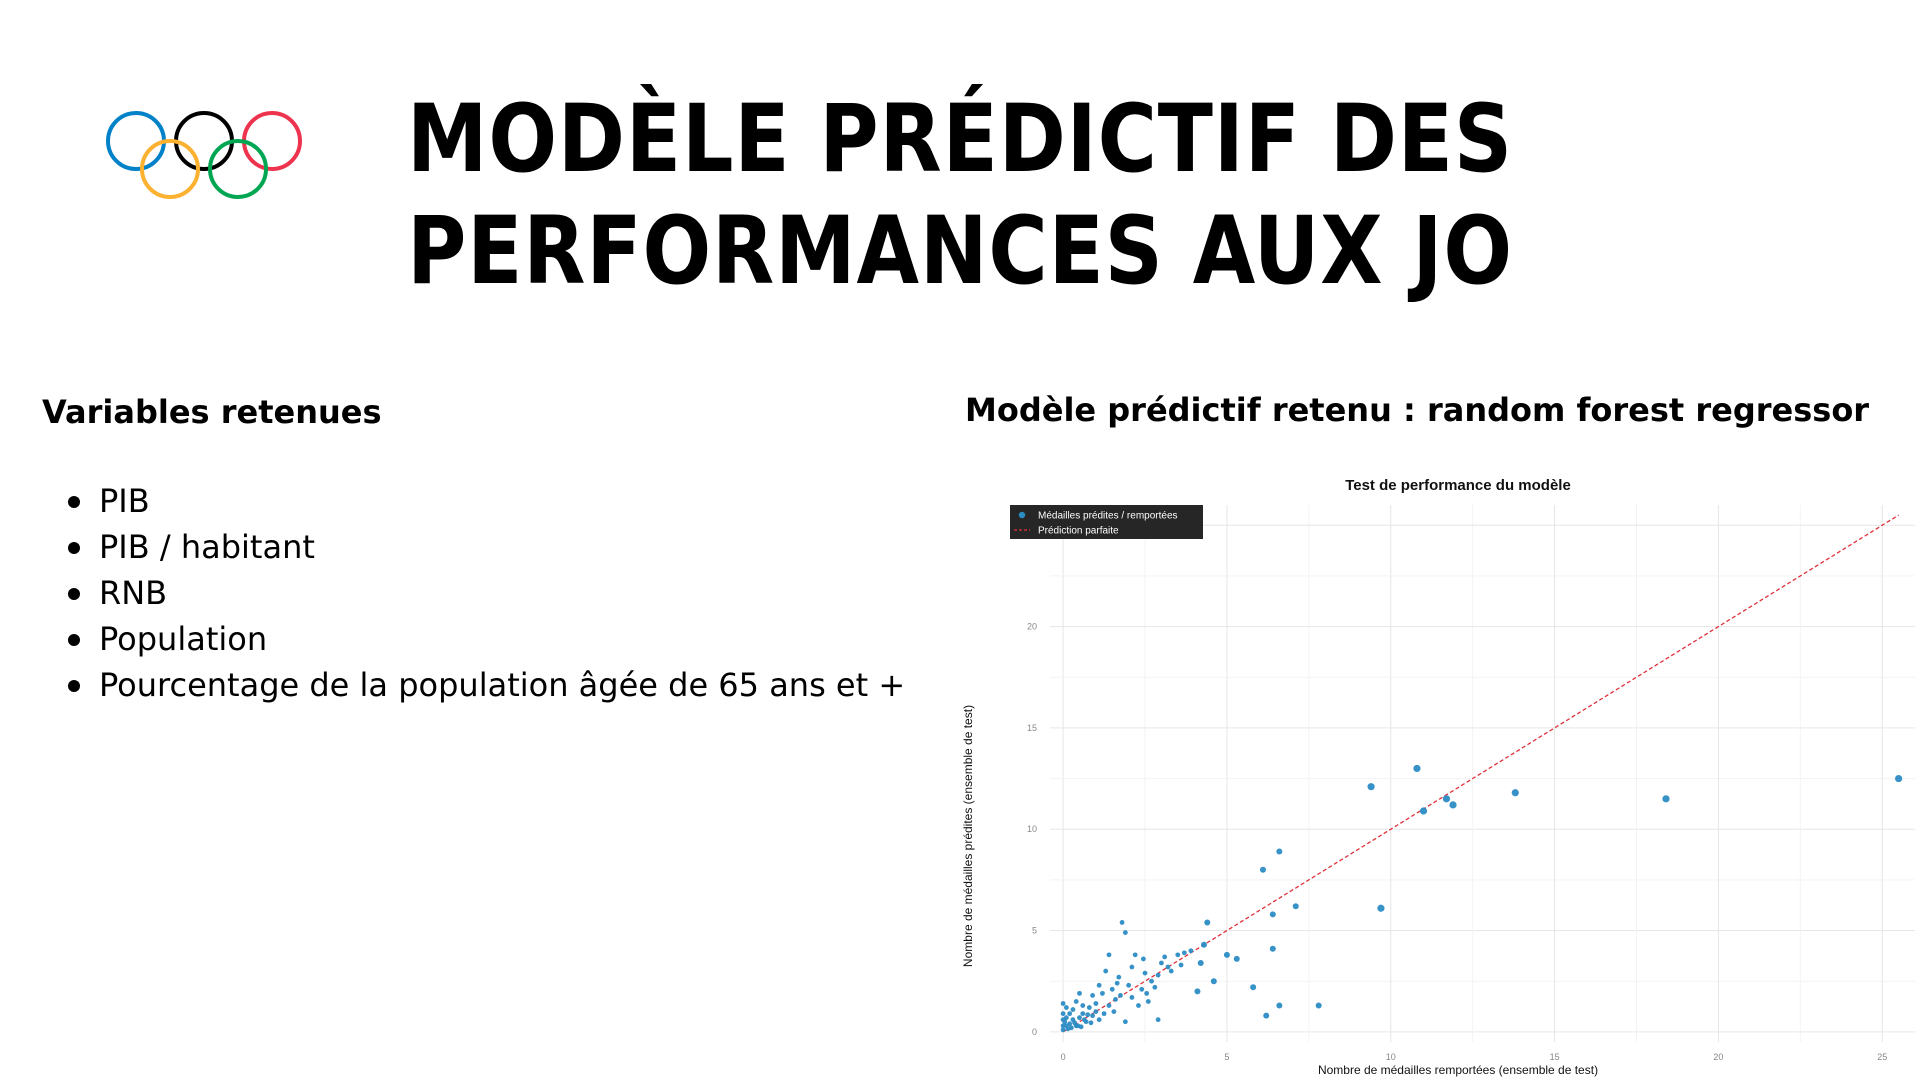  Describe the element at coordinates (483, 501) in the screenshot. I see `variable-item: PIB` at that location.